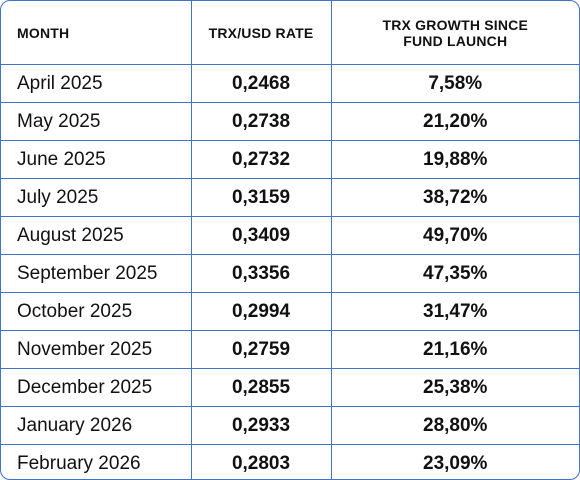 The width and height of the screenshot is (580, 480). What do you see at coordinates (261, 349) in the screenshot?
I see `rate-cell: 0,2759` at bounding box center [261, 349].